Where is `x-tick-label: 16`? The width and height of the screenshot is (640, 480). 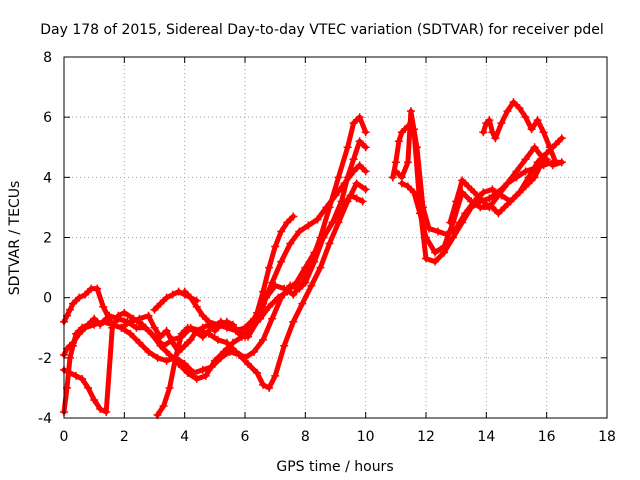
x-tick-label: 16 is located at coordinates (547, 437).